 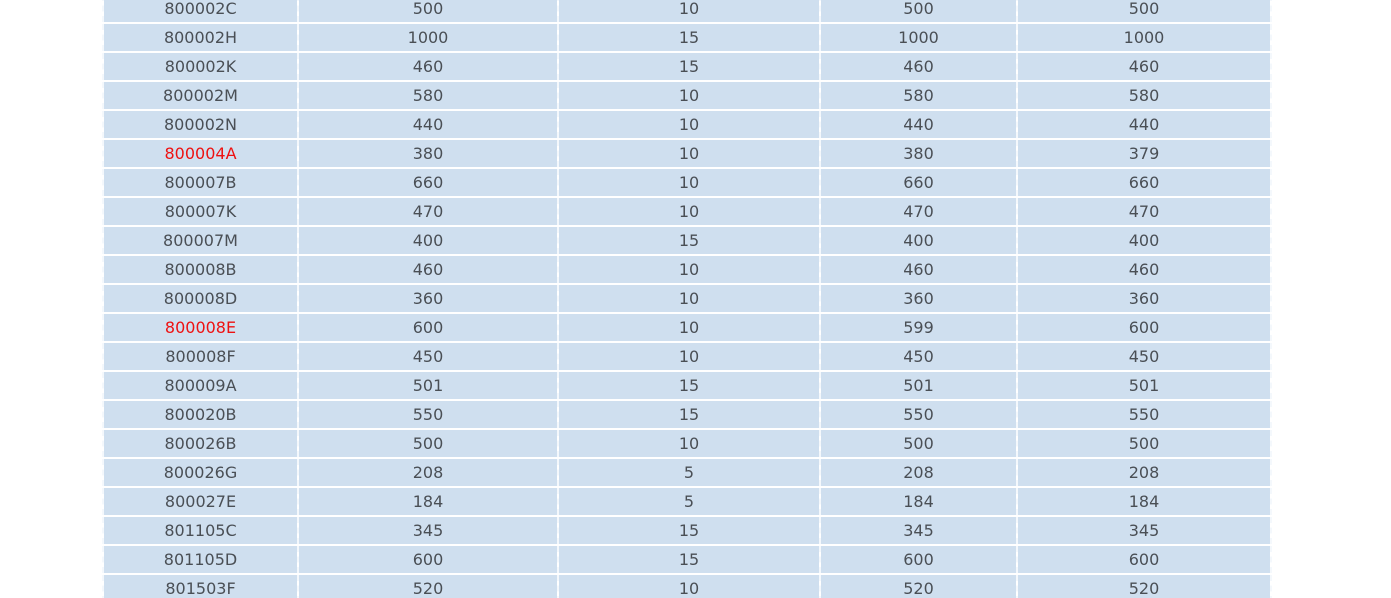 What do you see at coordinates (200, 443) in the screenshot?
I see `cell-item-code: 800026B` at bounding box center [200, 443].